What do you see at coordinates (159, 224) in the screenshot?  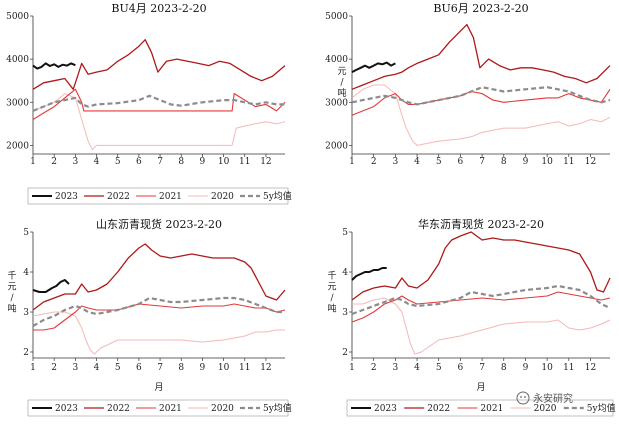 I see `chart-title: 山东沥青现货 2023-2-20` at bounding box center [159, 224].